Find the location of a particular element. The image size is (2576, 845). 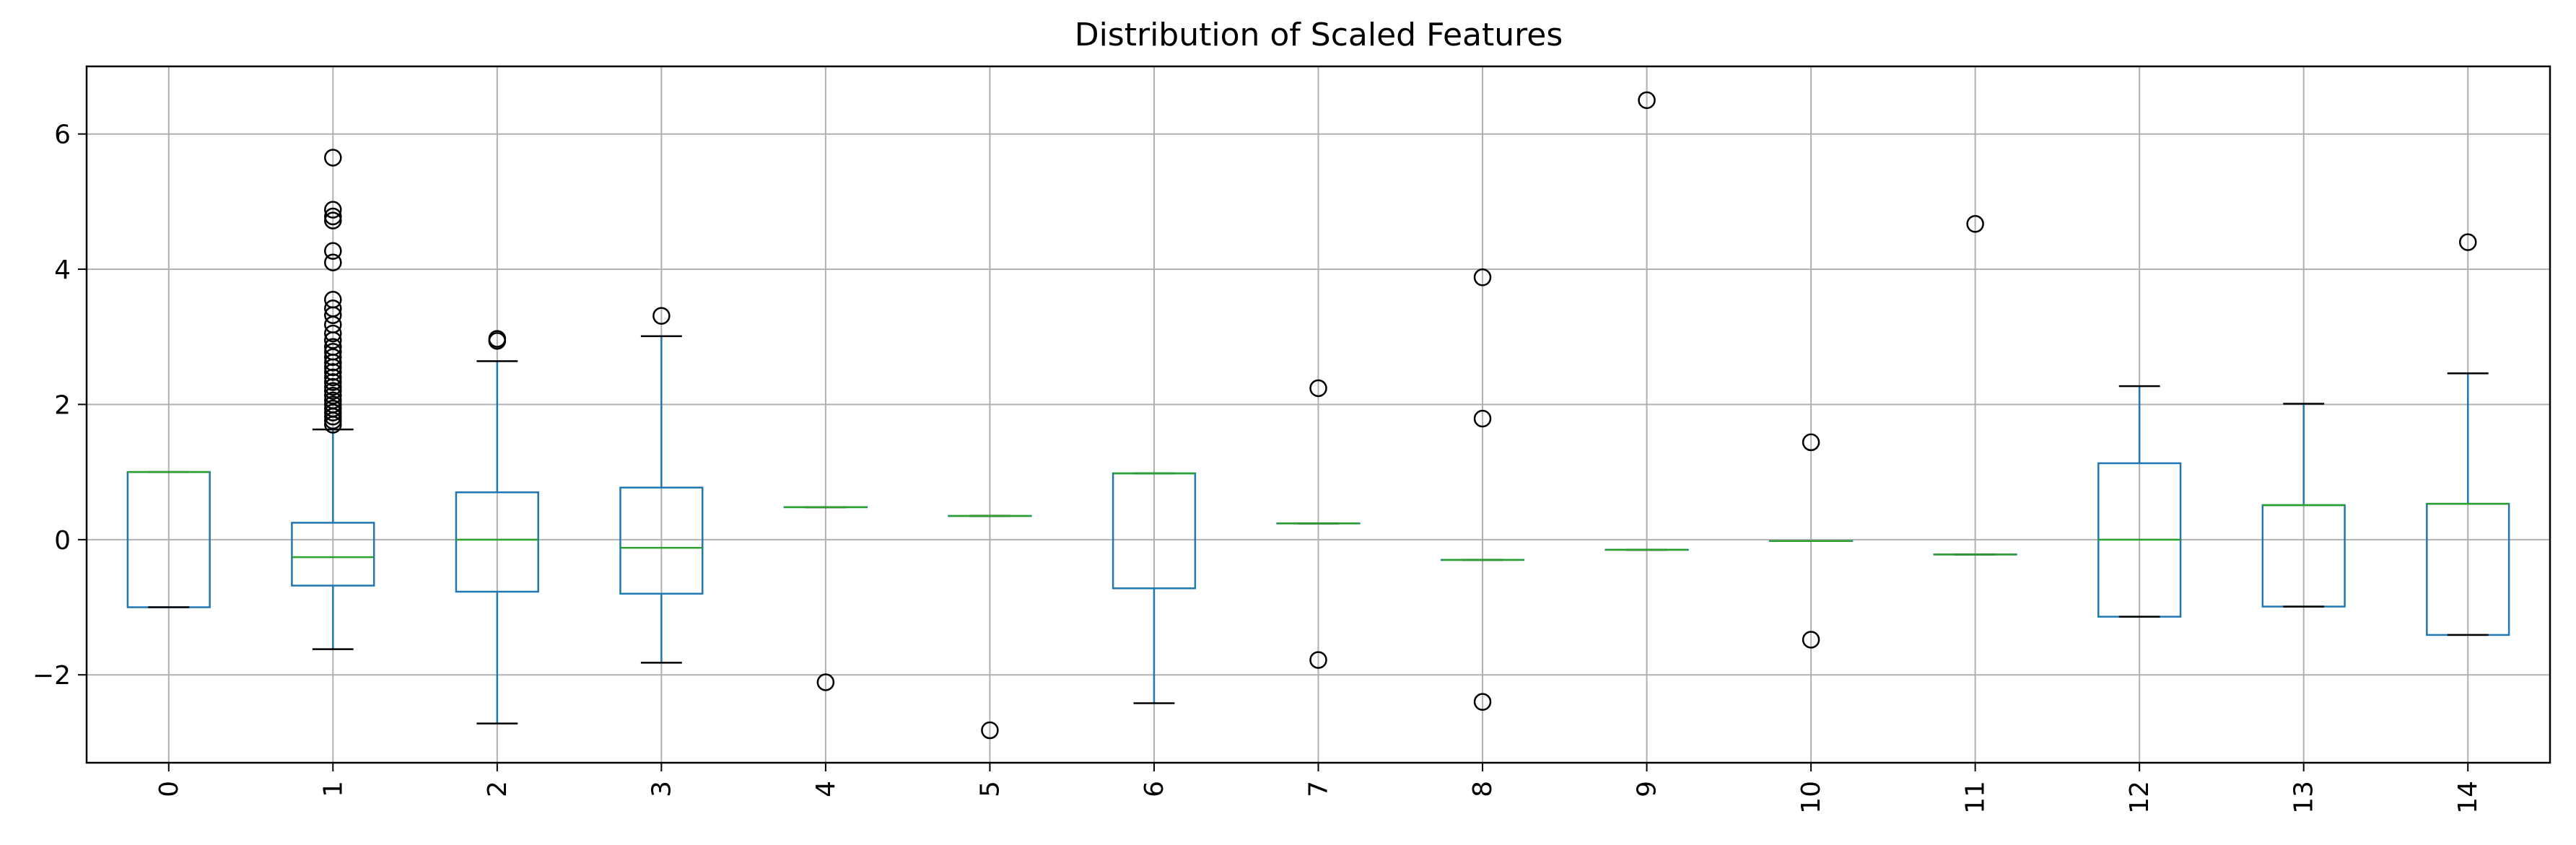

x-tick-label: 3 is located at coordinates (661, 789).